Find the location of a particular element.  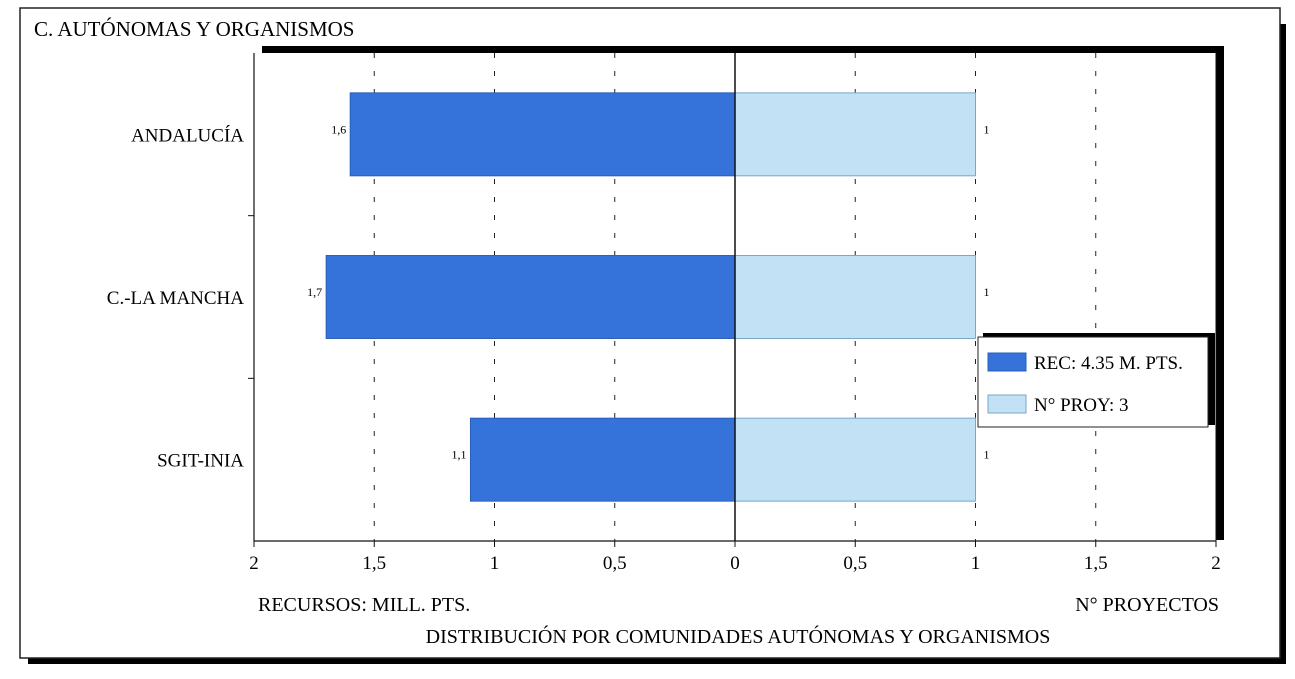

x-axis-label-left: RECURSOS: MILL. PTS. is located at coordinates (364, 605).